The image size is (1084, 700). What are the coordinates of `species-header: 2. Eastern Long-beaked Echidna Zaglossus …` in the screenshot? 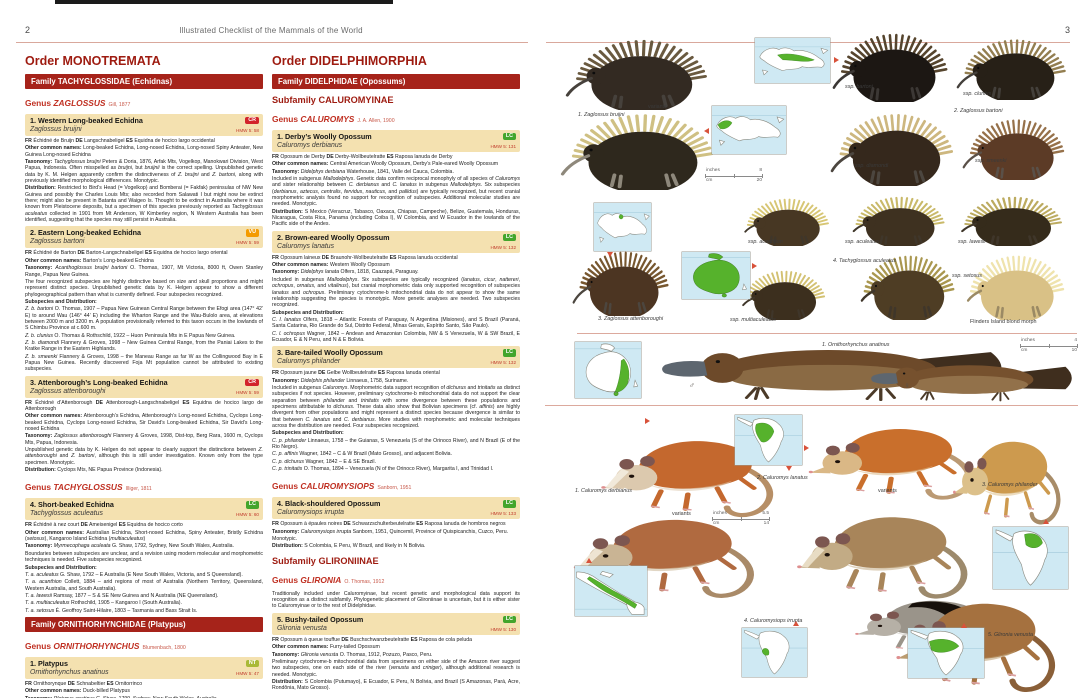 It's located at (144, 237).